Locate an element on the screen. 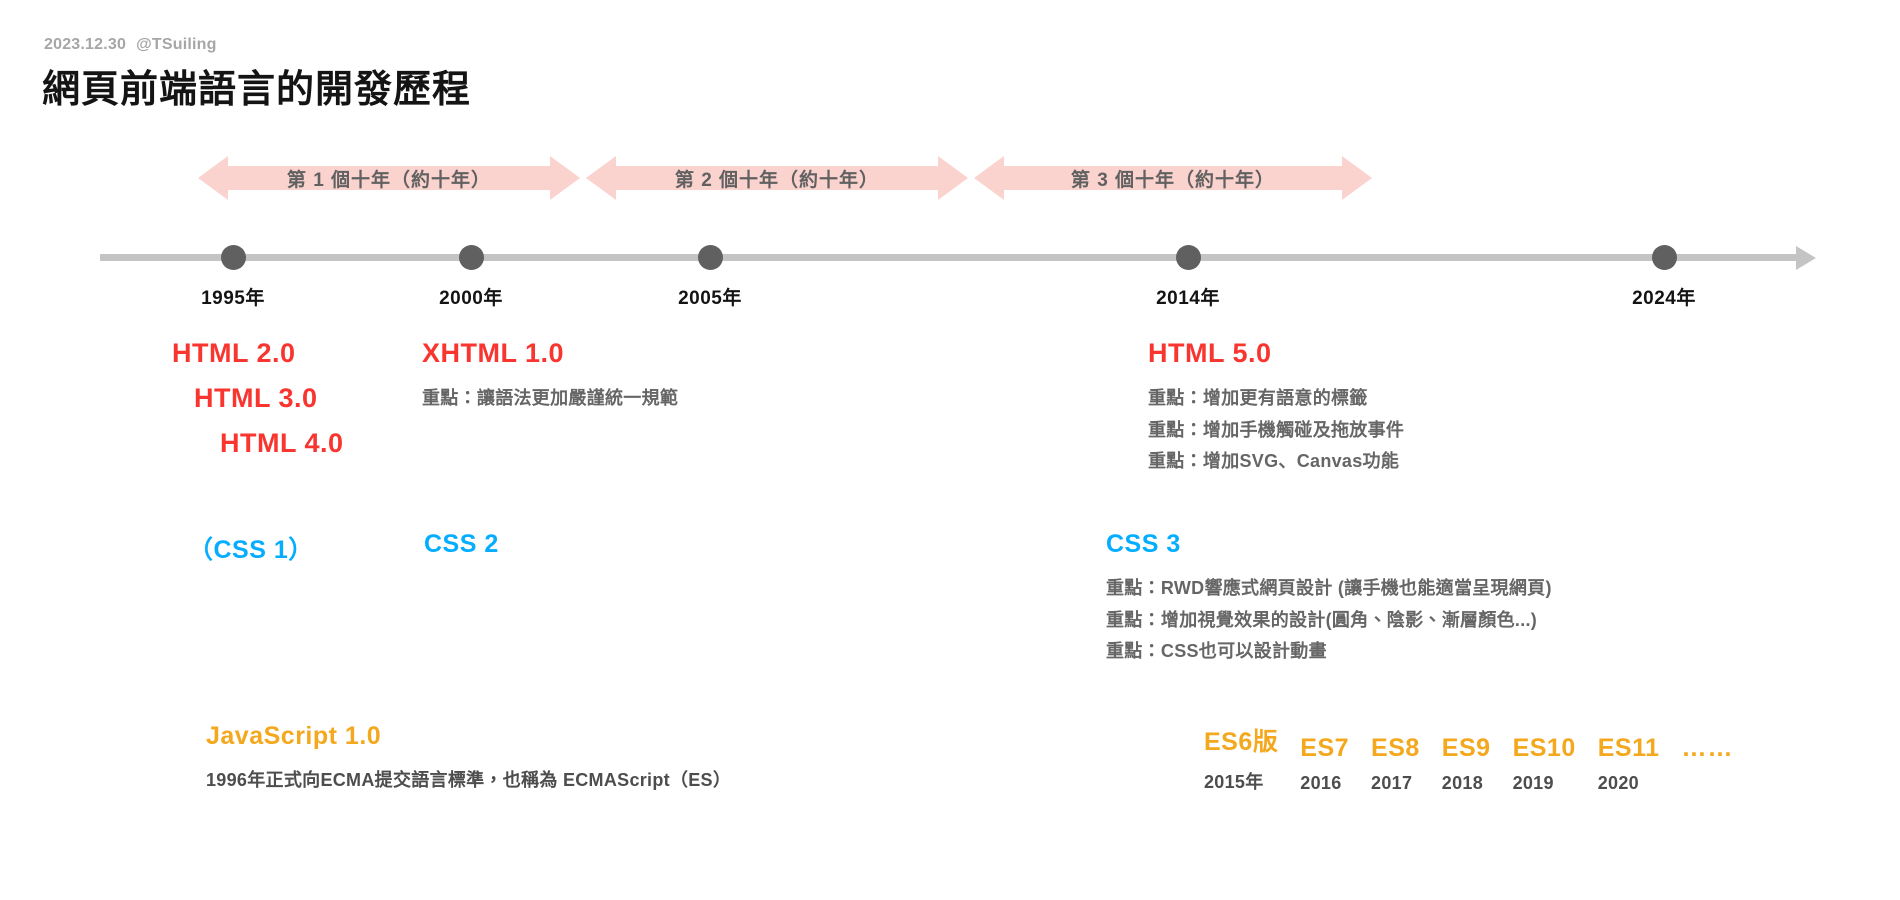  decade-arrow: 第 3 個十年（約十年） is located at coordinates (1173, 178).